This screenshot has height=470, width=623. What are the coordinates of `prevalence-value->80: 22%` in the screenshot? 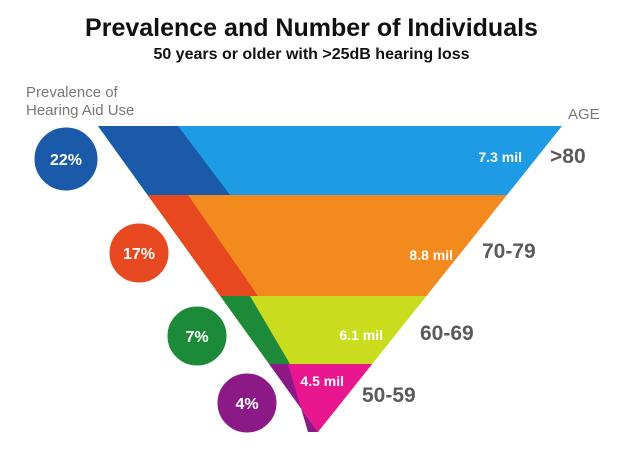 It's located at (66, 160).